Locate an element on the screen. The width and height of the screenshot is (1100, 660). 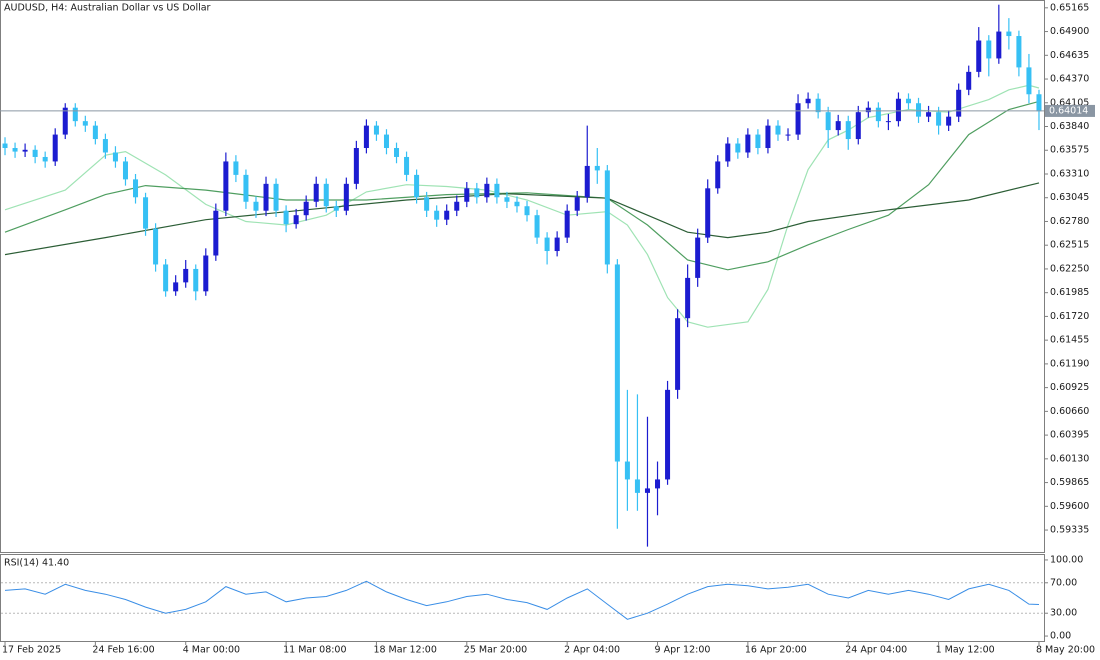
rsi-y-tick-label: 70.00 is located at coordinates (1063, 582).